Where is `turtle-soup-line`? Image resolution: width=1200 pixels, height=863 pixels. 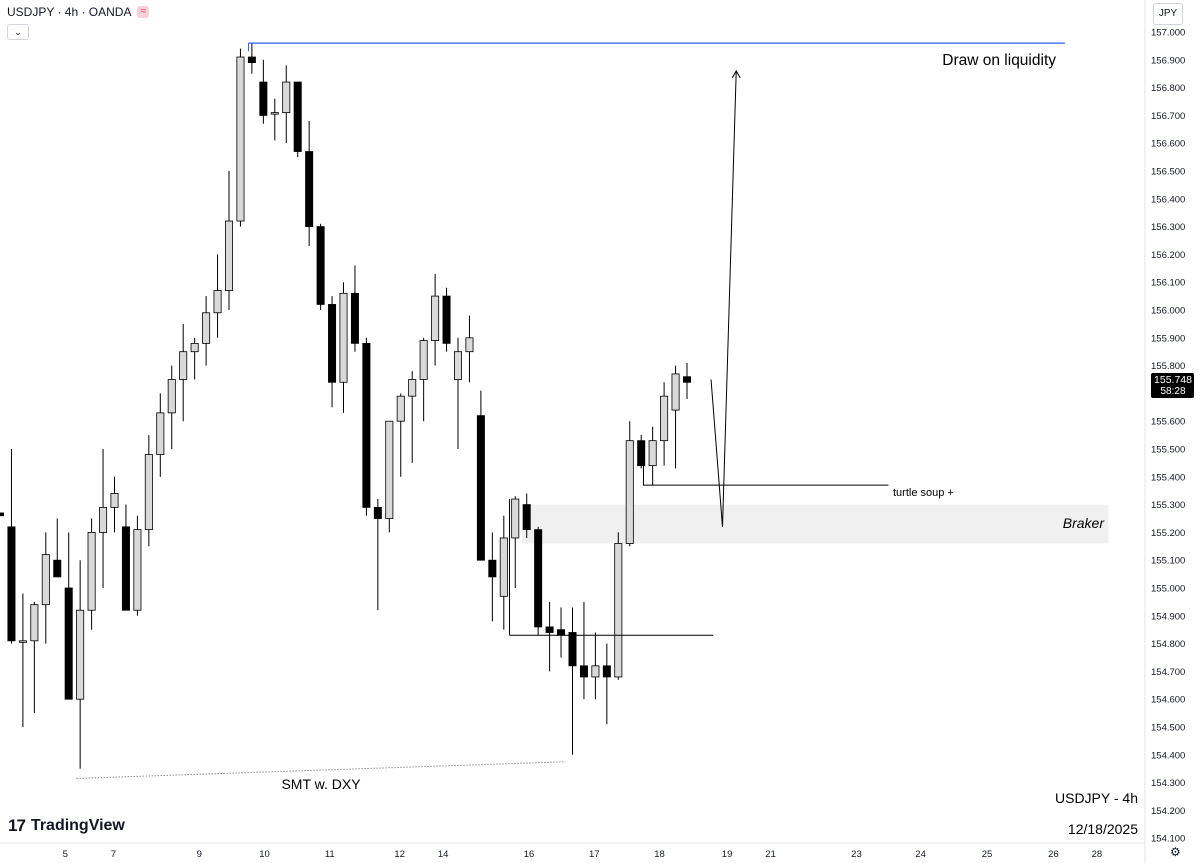 turtle-soup-line is located at coordinates (765, 468).